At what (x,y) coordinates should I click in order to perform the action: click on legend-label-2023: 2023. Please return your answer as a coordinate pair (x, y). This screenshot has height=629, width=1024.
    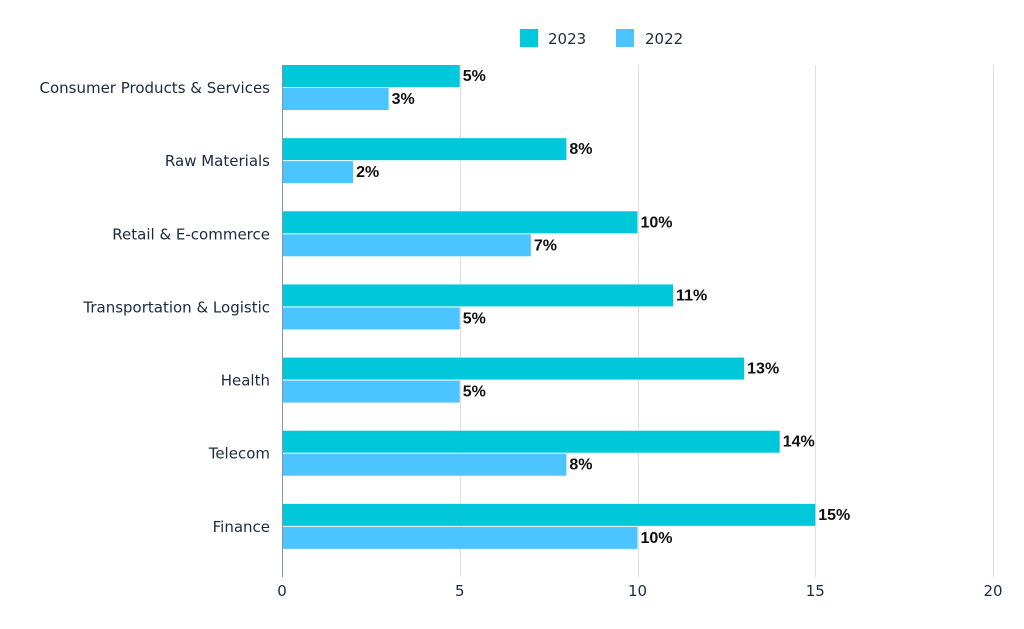
    Looking at the image, I should click on (567, 39).